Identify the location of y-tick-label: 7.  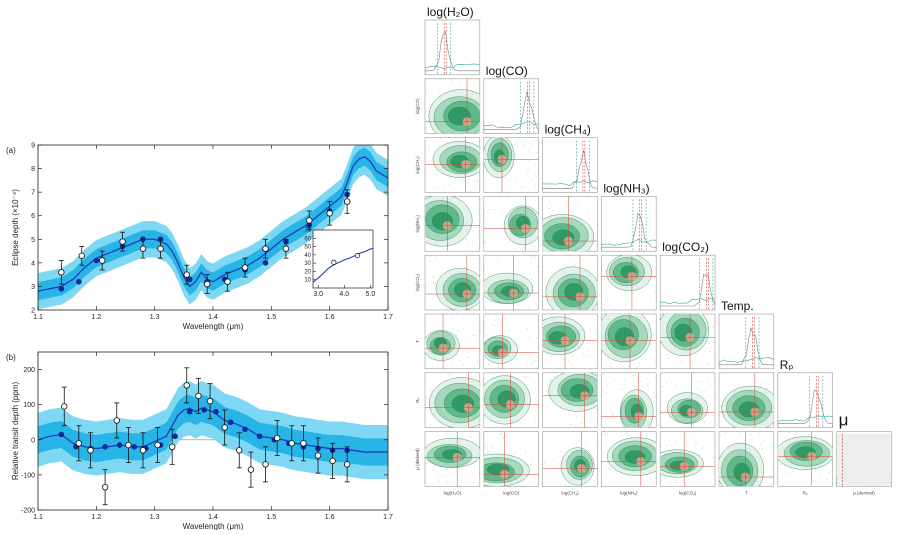
(33, 193).